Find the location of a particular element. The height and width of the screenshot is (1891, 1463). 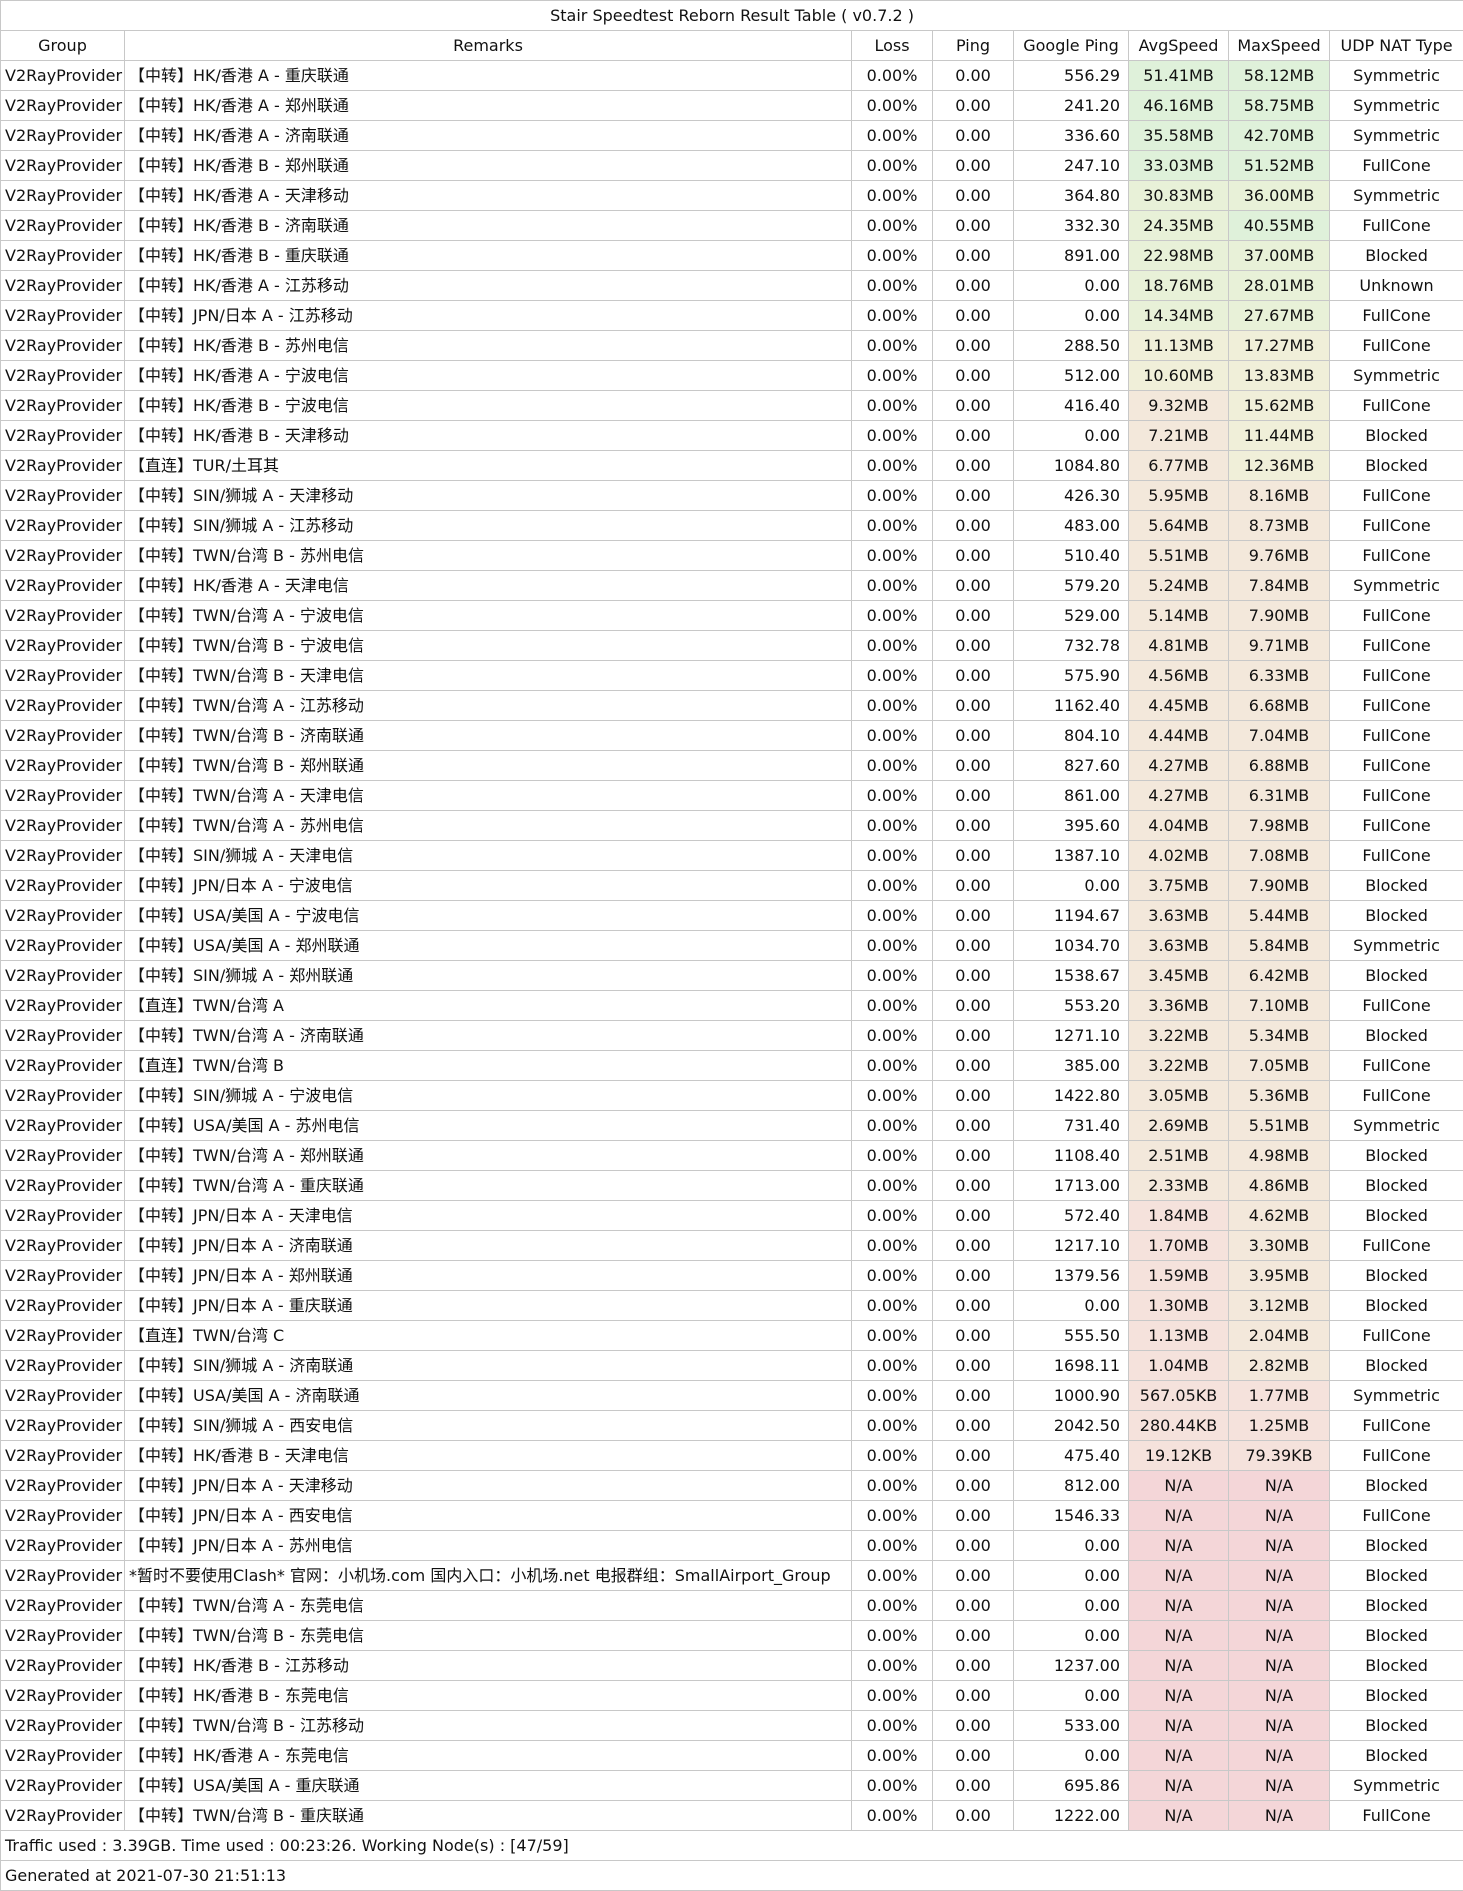

cell-remarks: 【中转】TWN/台湾 B - 天津电信 is located at coordinates (488, 676).